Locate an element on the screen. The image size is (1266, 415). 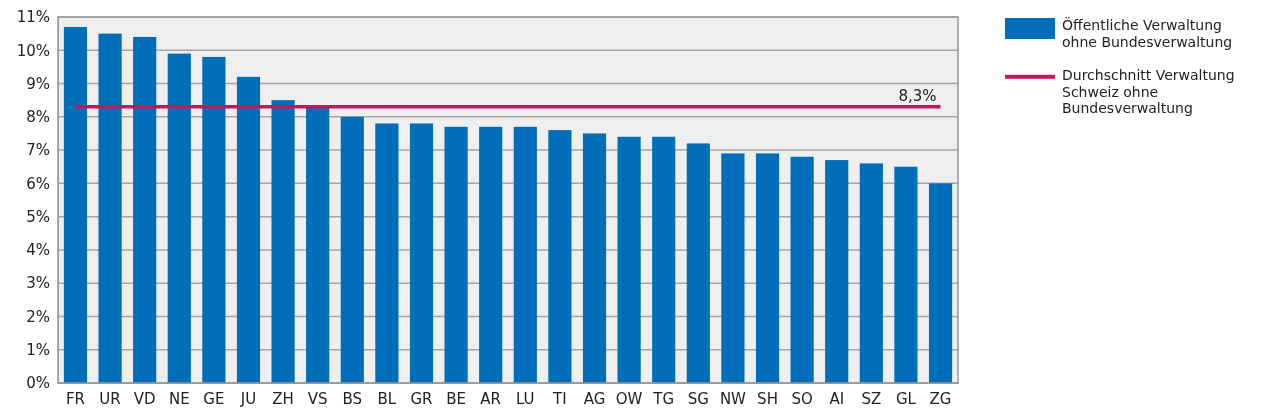
x-tick-label: TI is located at coordinates (559, 398).